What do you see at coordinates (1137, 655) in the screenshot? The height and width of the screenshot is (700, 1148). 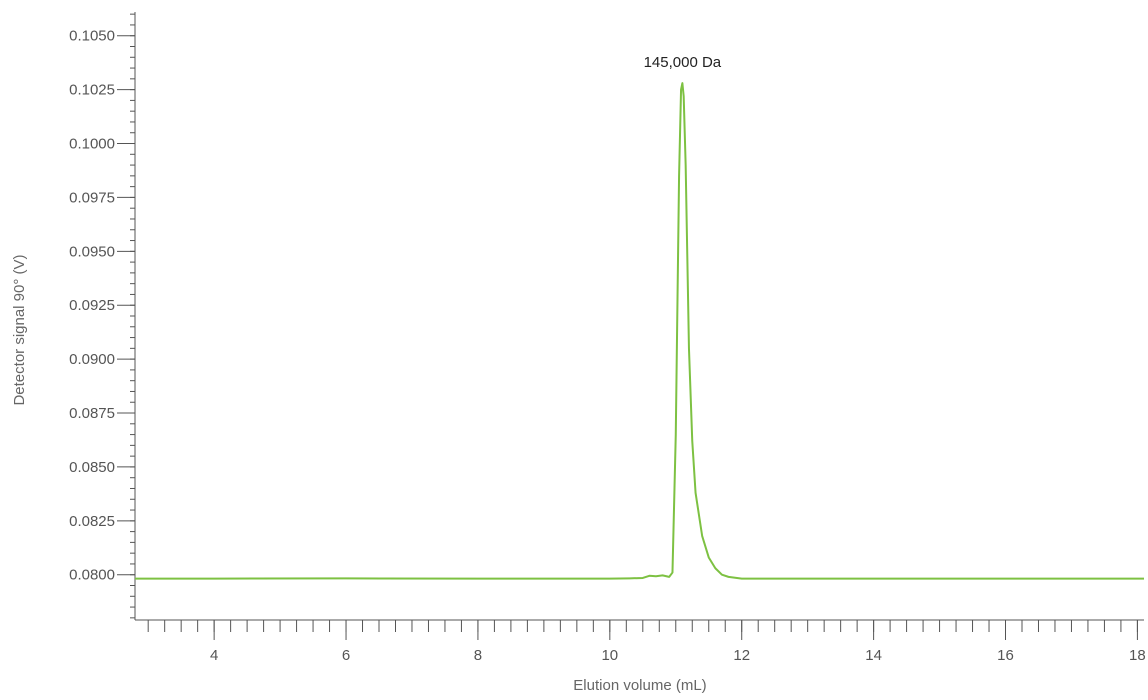 I see `x-tick-label: 18` at bounding box center [1137, 655].